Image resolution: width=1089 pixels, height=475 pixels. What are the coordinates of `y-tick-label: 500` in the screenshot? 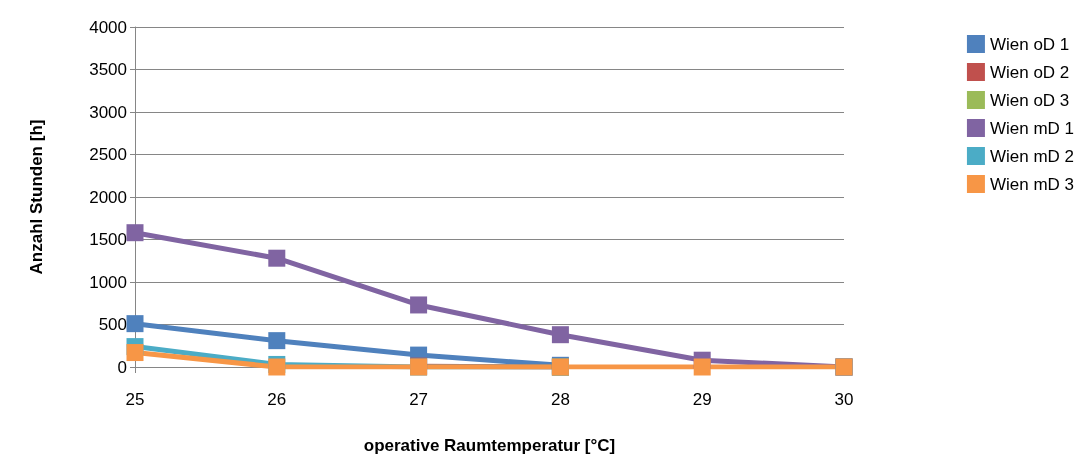 It's located at (112, 324).